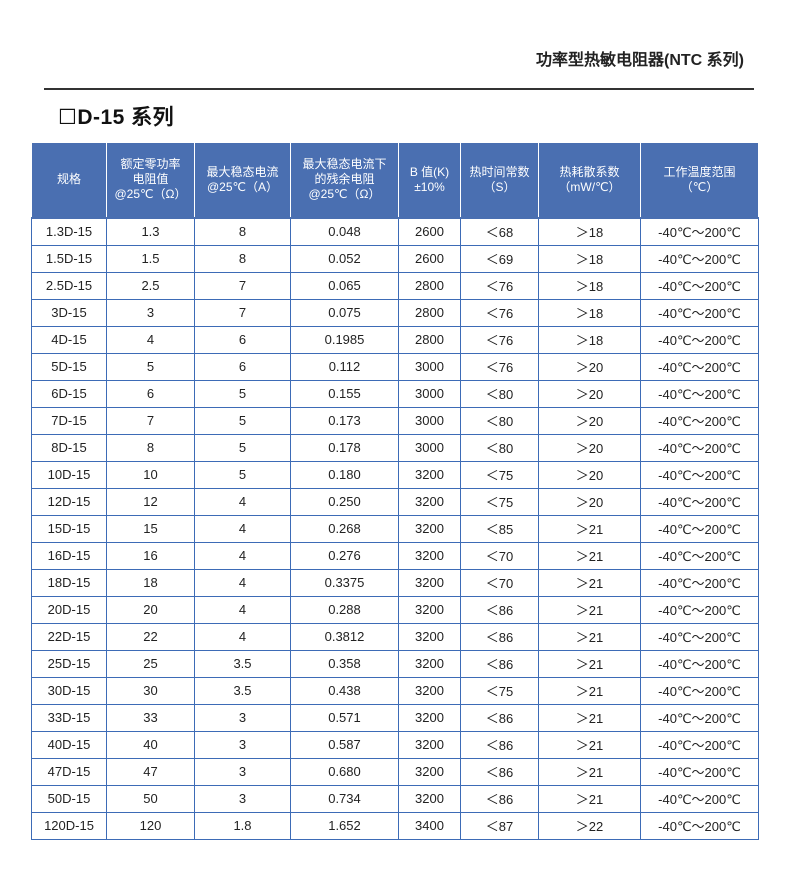 The image size is (790, 877). Describe the element at coordinates (429, 171) in the screenshot. I see `column-header-line: B 值(K)` at that location.